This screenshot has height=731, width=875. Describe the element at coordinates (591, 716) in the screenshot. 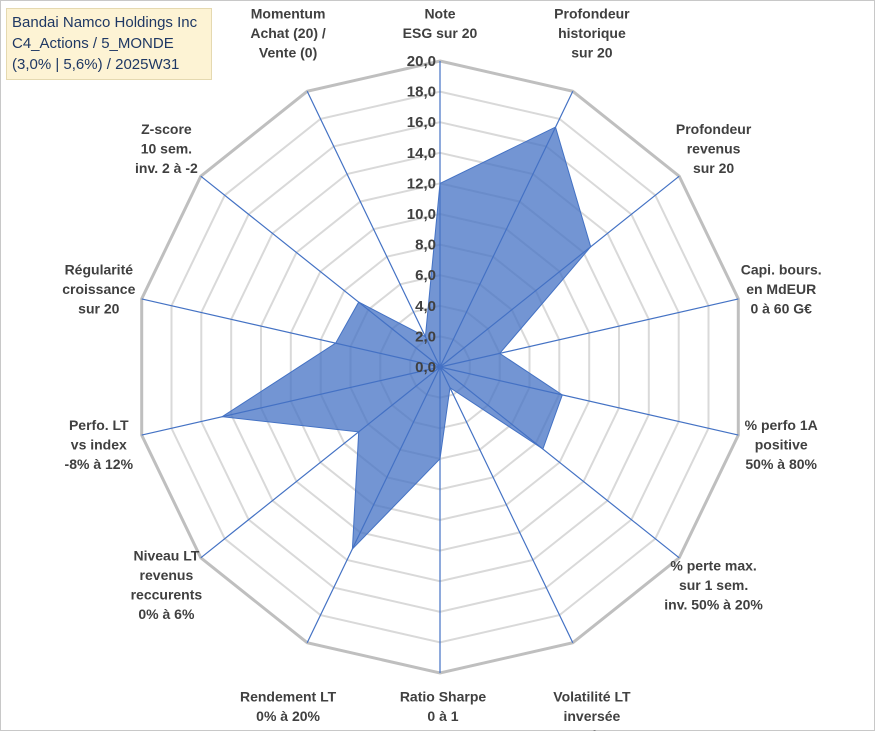

I see `axis-label-line: inversée` at that location.